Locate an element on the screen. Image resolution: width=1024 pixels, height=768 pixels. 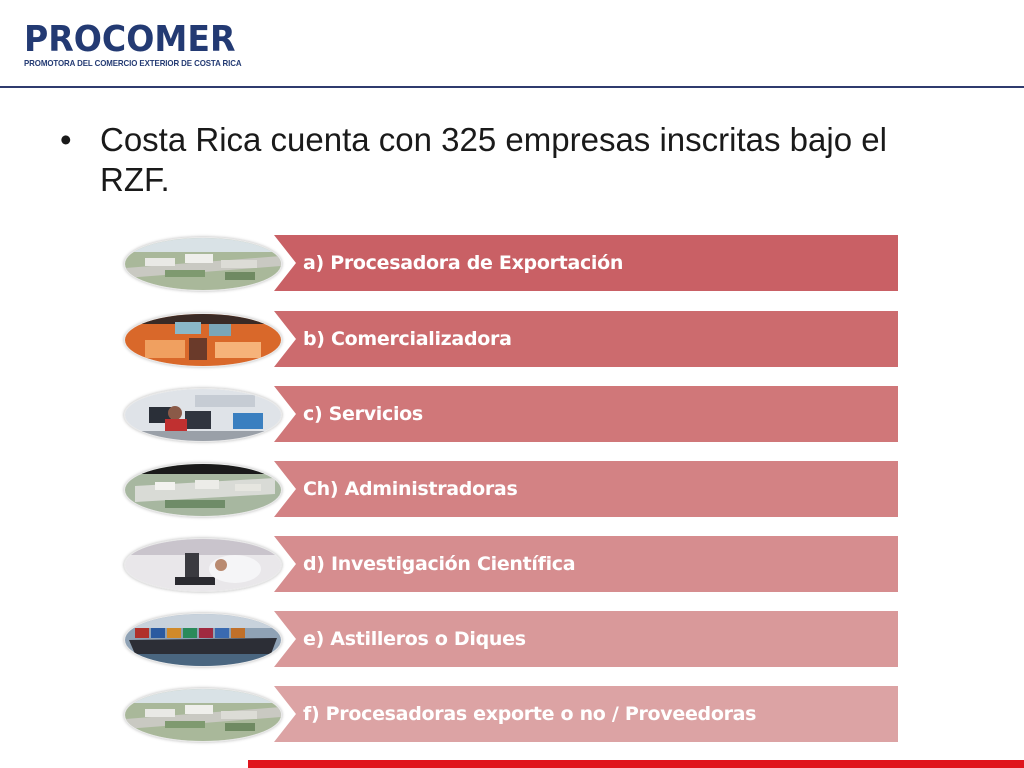
list-item-astilleros: e) Astilleros o Diques is located at coordinates (511, 639).